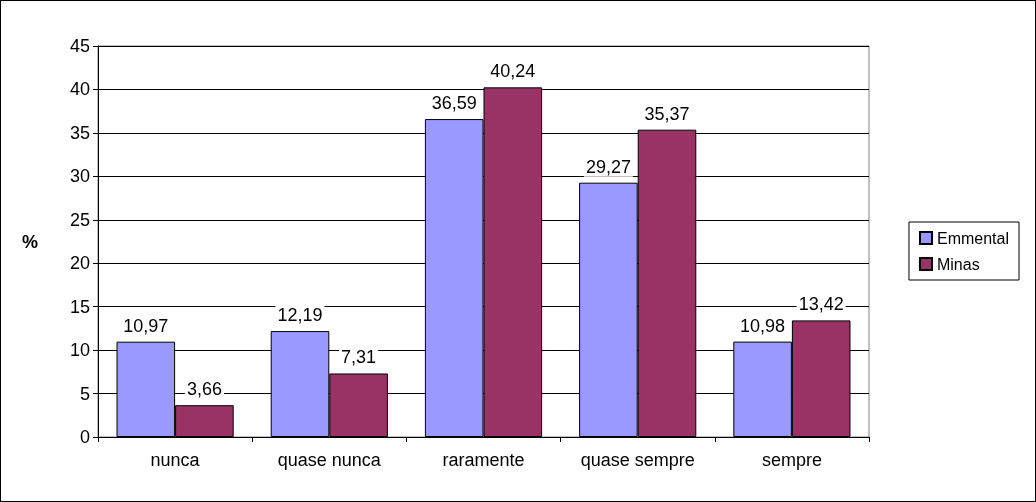 Image resolution: width=1036 pixels, height=502 pixels. I want to click on data-label: 40,24, so click(513, 71).